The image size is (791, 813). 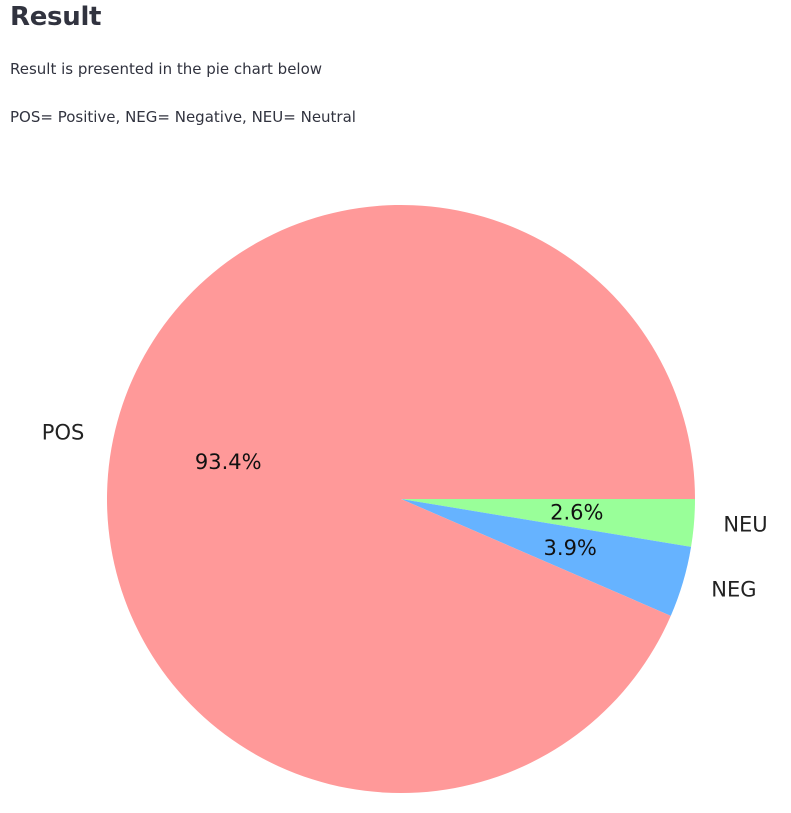 What do you see at coordinates (745, 524) in the screenshot?
I see `pie-label-neu: NEU` at bounding box center [745, 524].